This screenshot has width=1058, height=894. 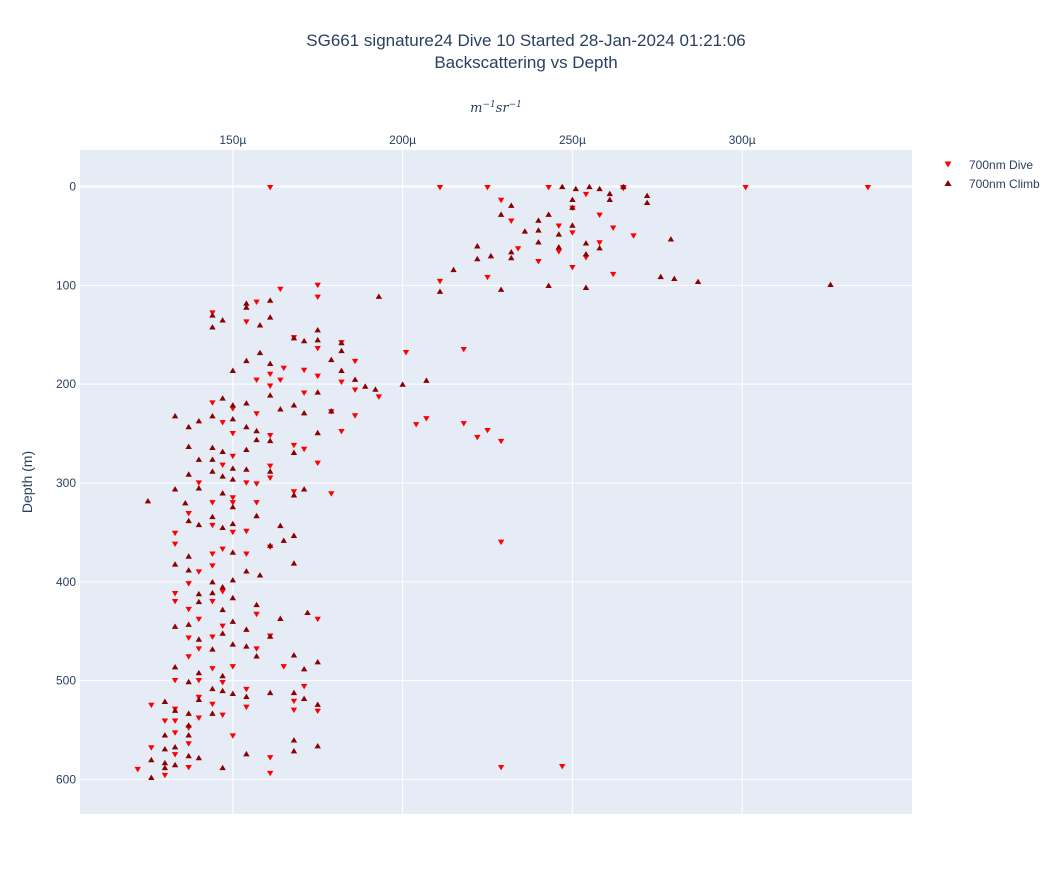 I want to click on legend-item-climb: 700nm Climb, so click(x=992, y=184).